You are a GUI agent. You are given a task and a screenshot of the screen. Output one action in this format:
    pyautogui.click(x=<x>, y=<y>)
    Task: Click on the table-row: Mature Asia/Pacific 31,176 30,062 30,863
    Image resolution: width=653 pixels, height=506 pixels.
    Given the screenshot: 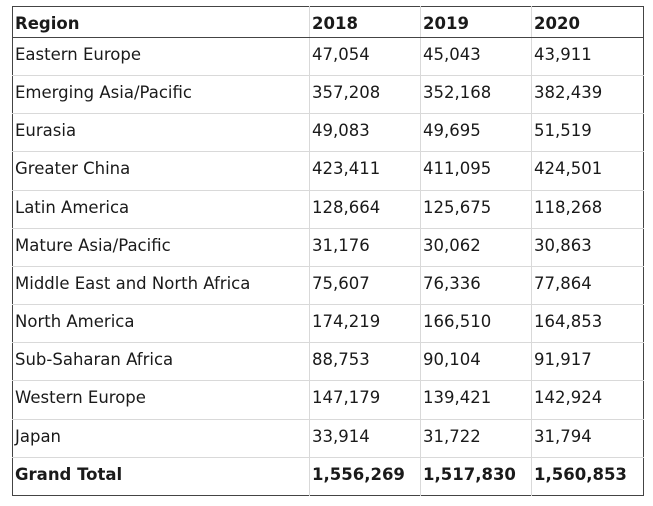 What is the action you would take?
    pyautogui.click(x=328, y=247)
    